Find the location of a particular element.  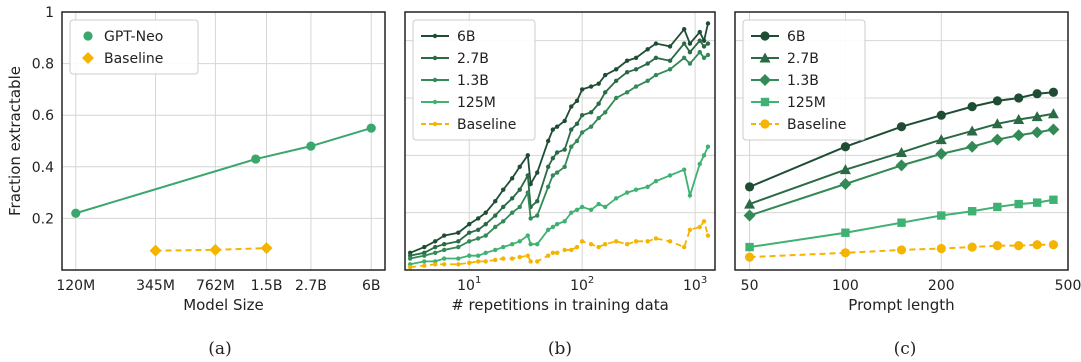

legend-label: 2.7B is located at coordinates (473, 59).